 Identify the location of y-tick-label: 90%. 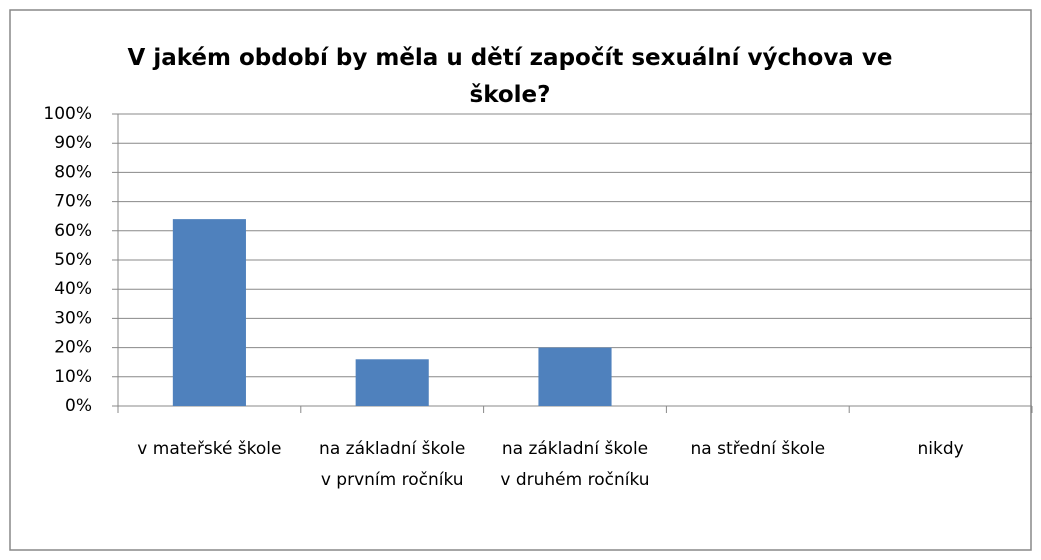
(73, 143).